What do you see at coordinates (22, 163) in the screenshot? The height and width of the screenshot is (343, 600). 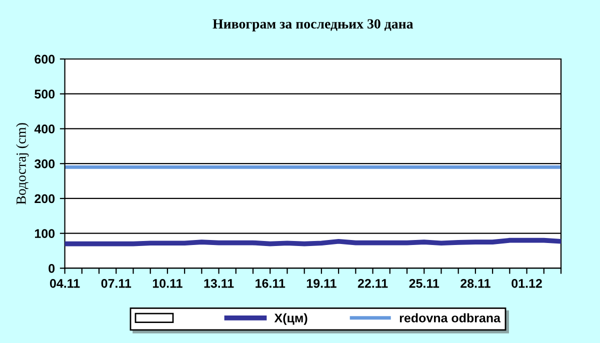 I see `y-axis-title: Водостај (cm)` at bounding box center [22, 163].